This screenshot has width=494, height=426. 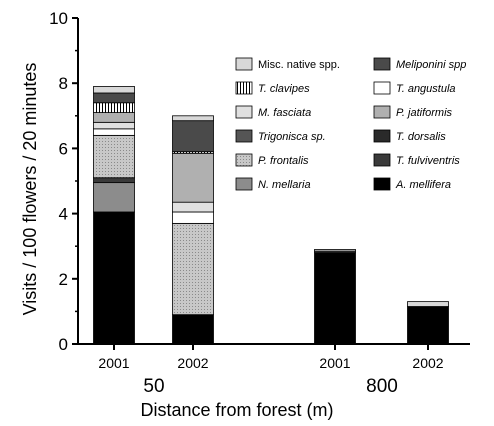 I want to click on legend-label: T. dorsalis, so click(x=421, y=137).